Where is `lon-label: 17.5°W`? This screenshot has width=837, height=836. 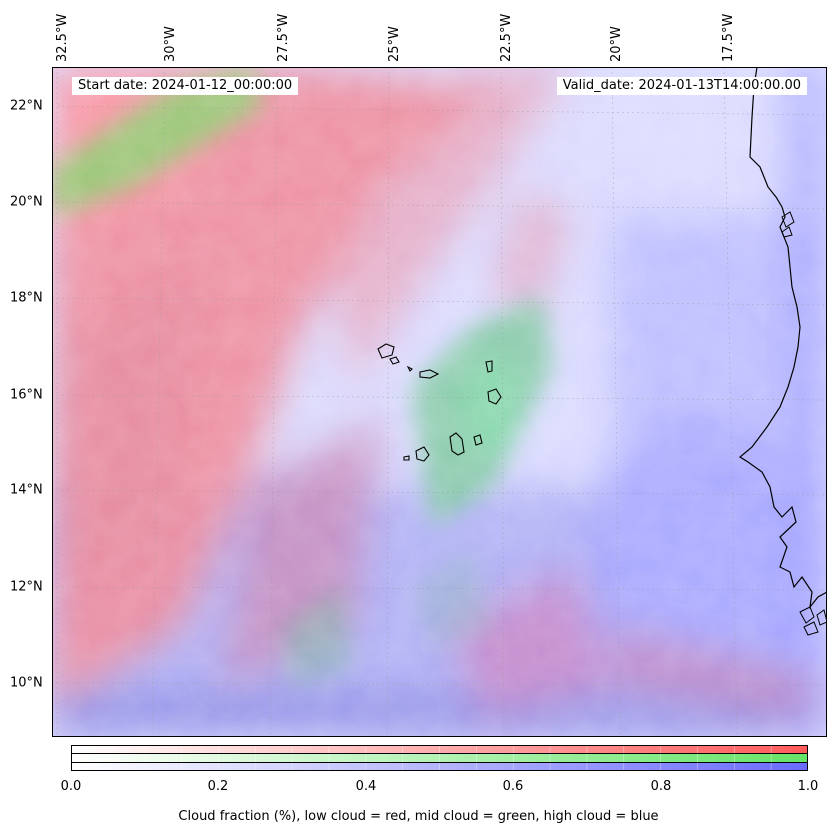 lon-label: 17.5°W is located at coordinates (728, 37).